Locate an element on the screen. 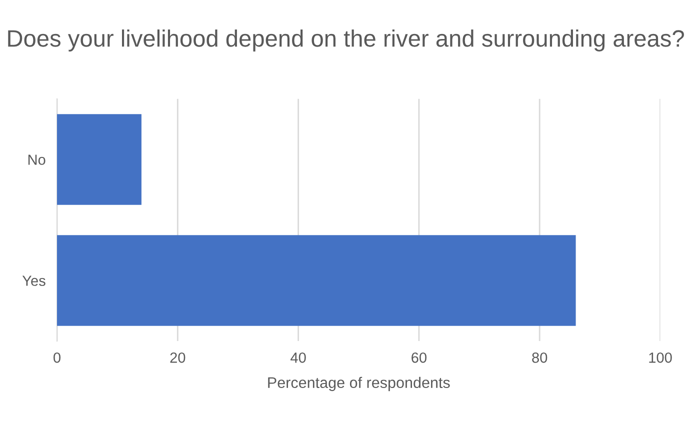  x-tick-label: 80 is located at coordinates (540, 357).